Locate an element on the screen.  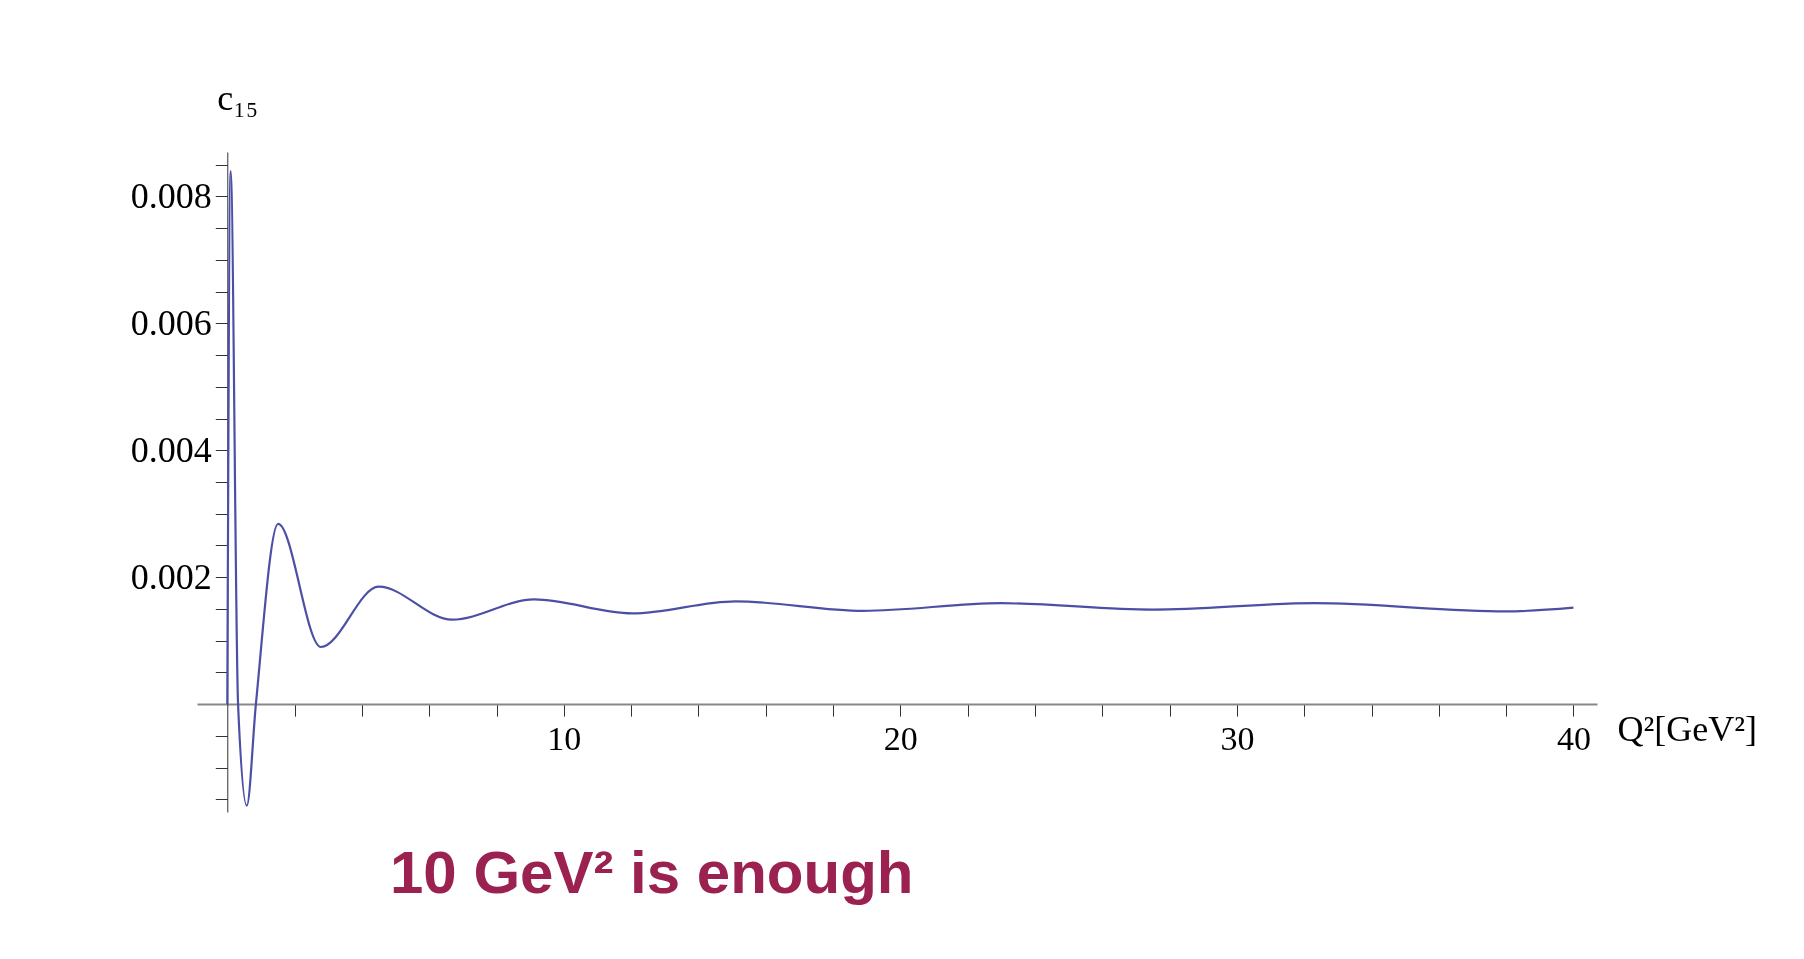
x-tick-label: 20 is located at coordinates (900, 738).